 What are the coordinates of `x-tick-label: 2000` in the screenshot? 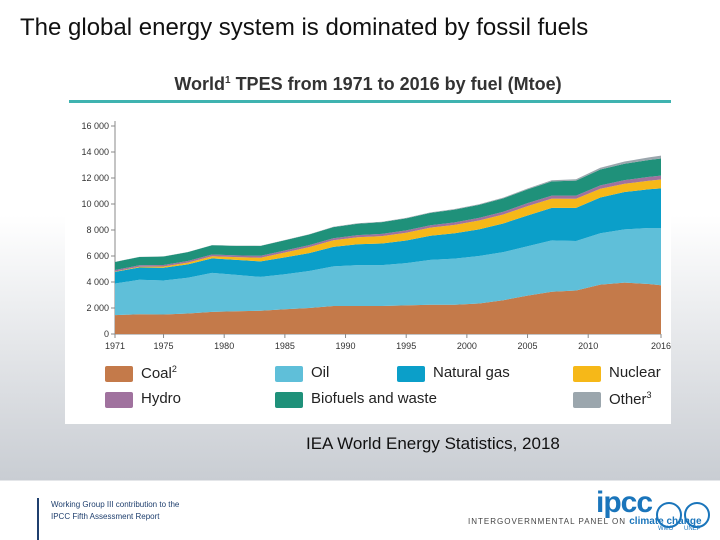 It's located at (467, 346).